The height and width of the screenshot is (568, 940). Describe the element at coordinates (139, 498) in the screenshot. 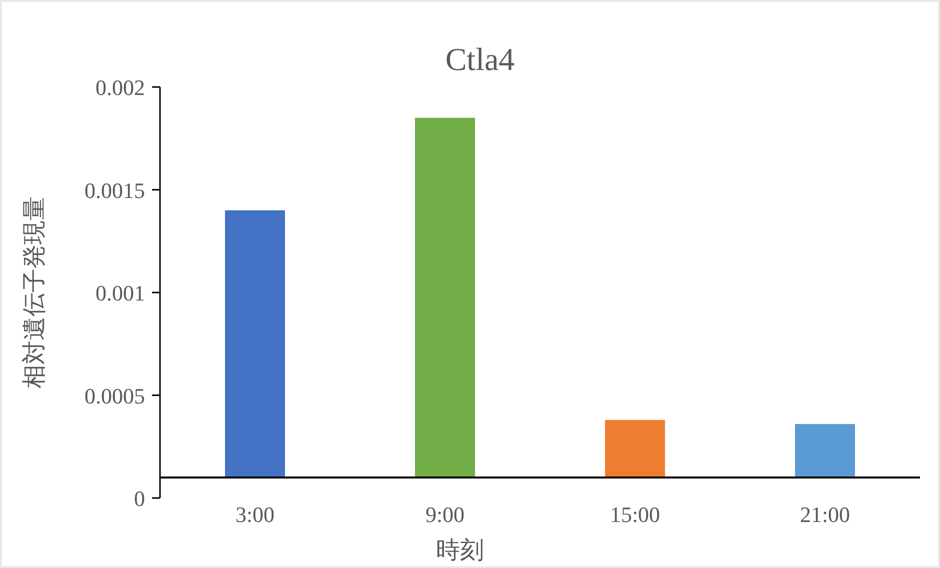

I see `y-tick-label: 0` at that location.